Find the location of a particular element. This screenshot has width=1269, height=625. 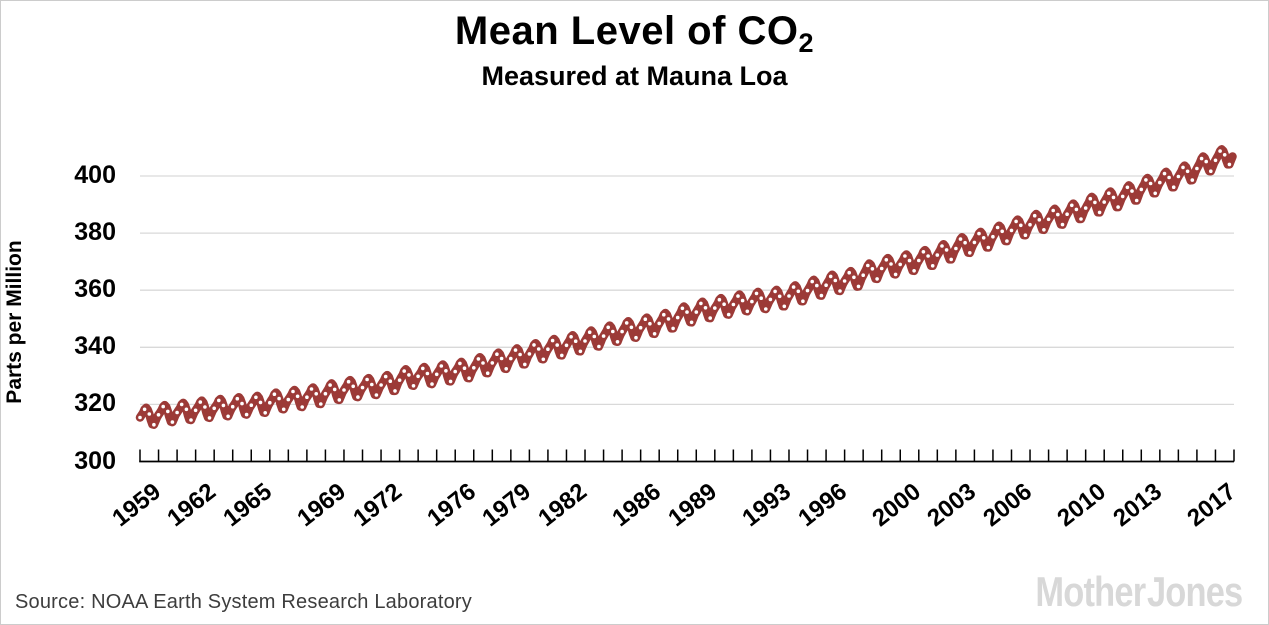

chart-title: Mean Level of CO2 is located at coordinates (634, 34).